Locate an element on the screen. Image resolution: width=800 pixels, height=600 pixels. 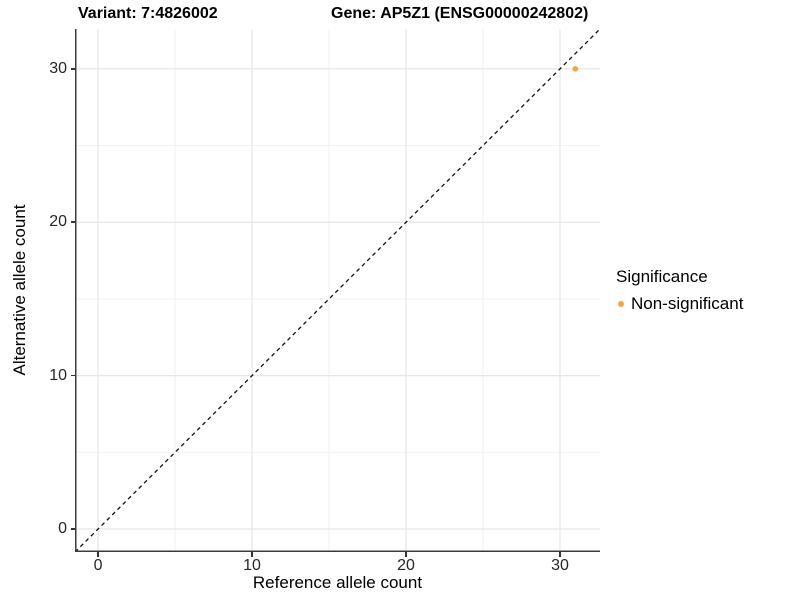
y-tick-label: 0 is located at coordinates (62, 528).